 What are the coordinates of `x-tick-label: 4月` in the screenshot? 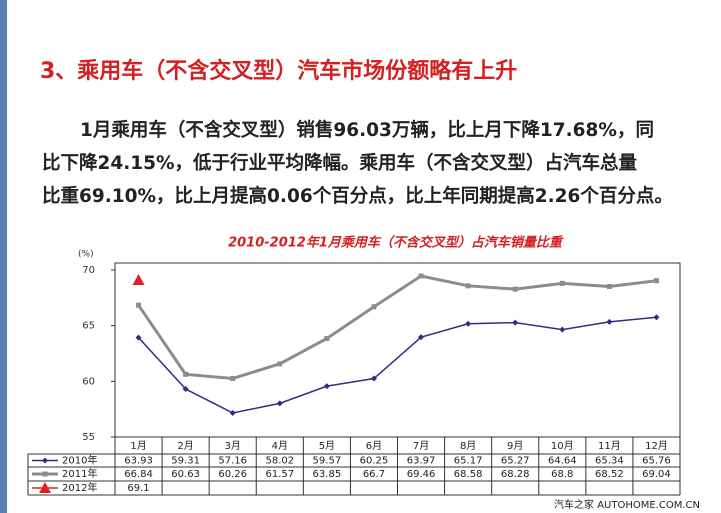 It's located at (280, 446).